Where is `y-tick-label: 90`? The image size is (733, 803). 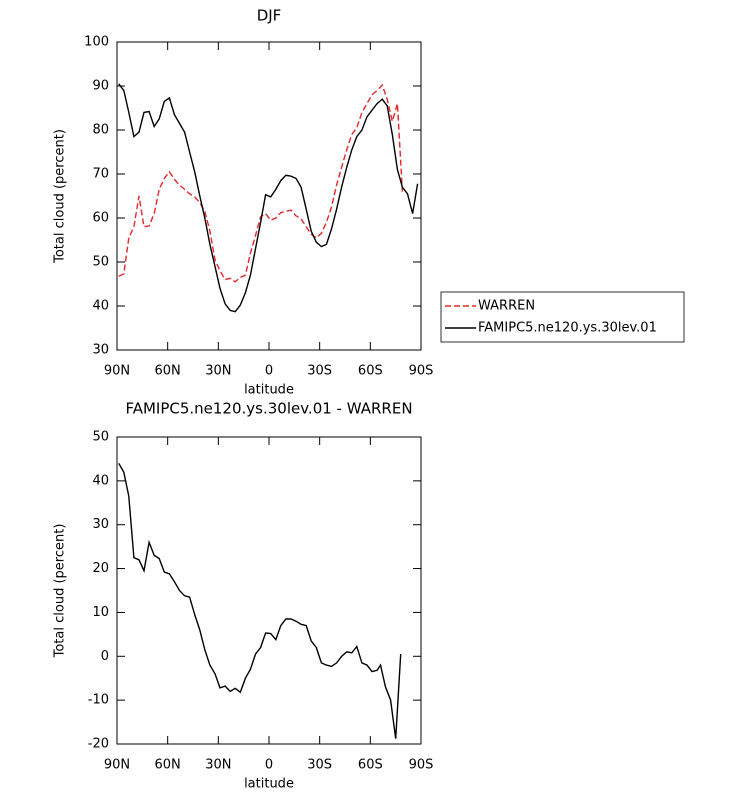
y-tick-label: 90 is located at coordinates (100, 86).